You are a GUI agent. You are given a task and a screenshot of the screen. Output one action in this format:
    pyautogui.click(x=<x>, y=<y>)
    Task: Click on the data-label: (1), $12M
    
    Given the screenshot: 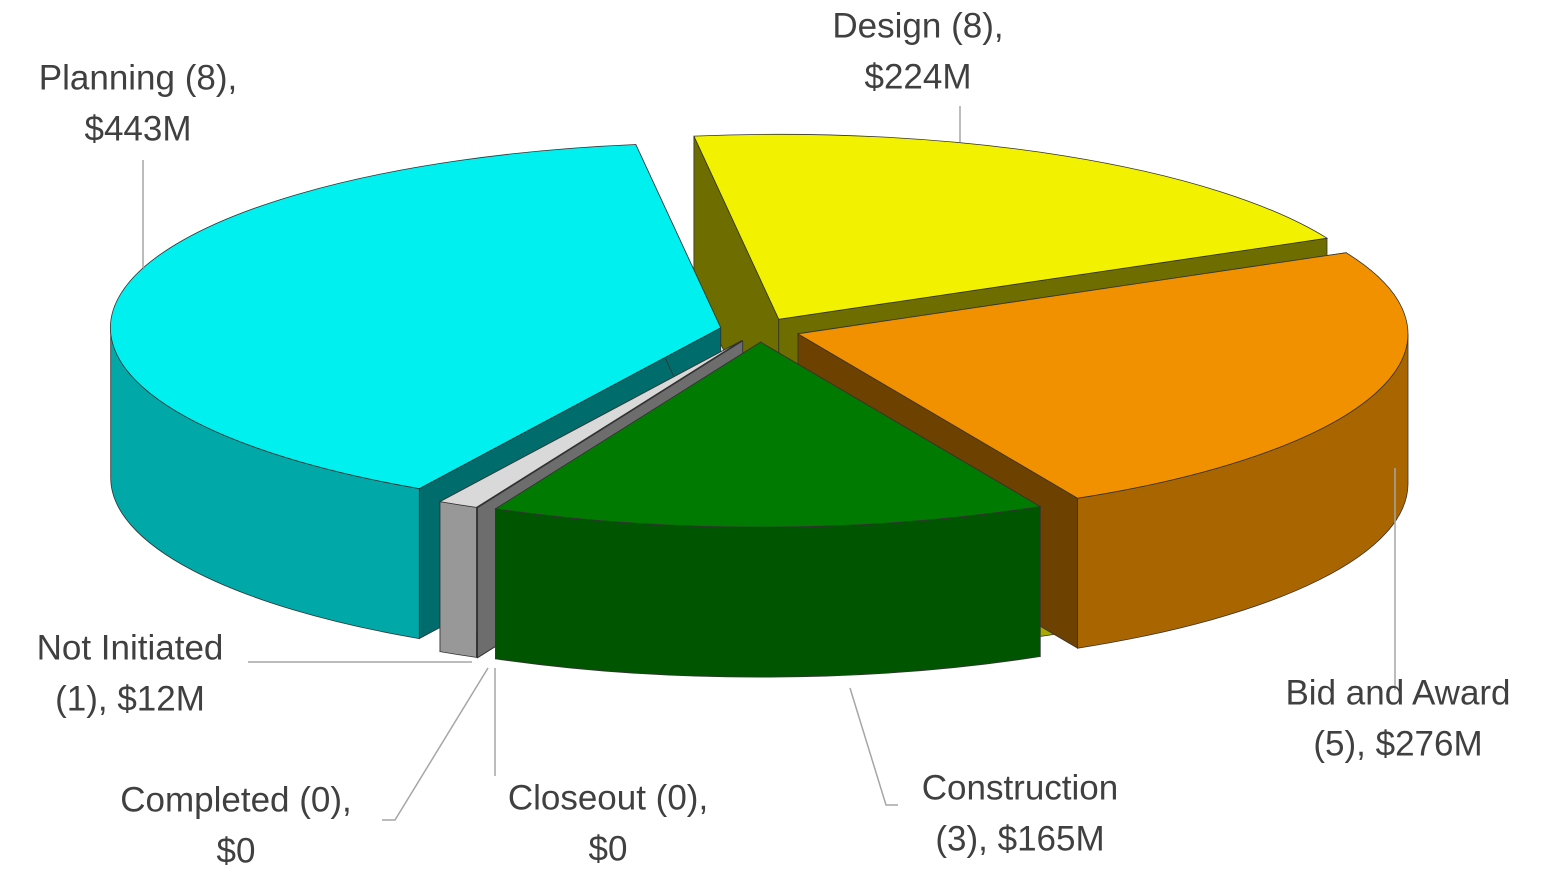 What is the action you would take?
    pyautogui.click(x=130, y=698)
    